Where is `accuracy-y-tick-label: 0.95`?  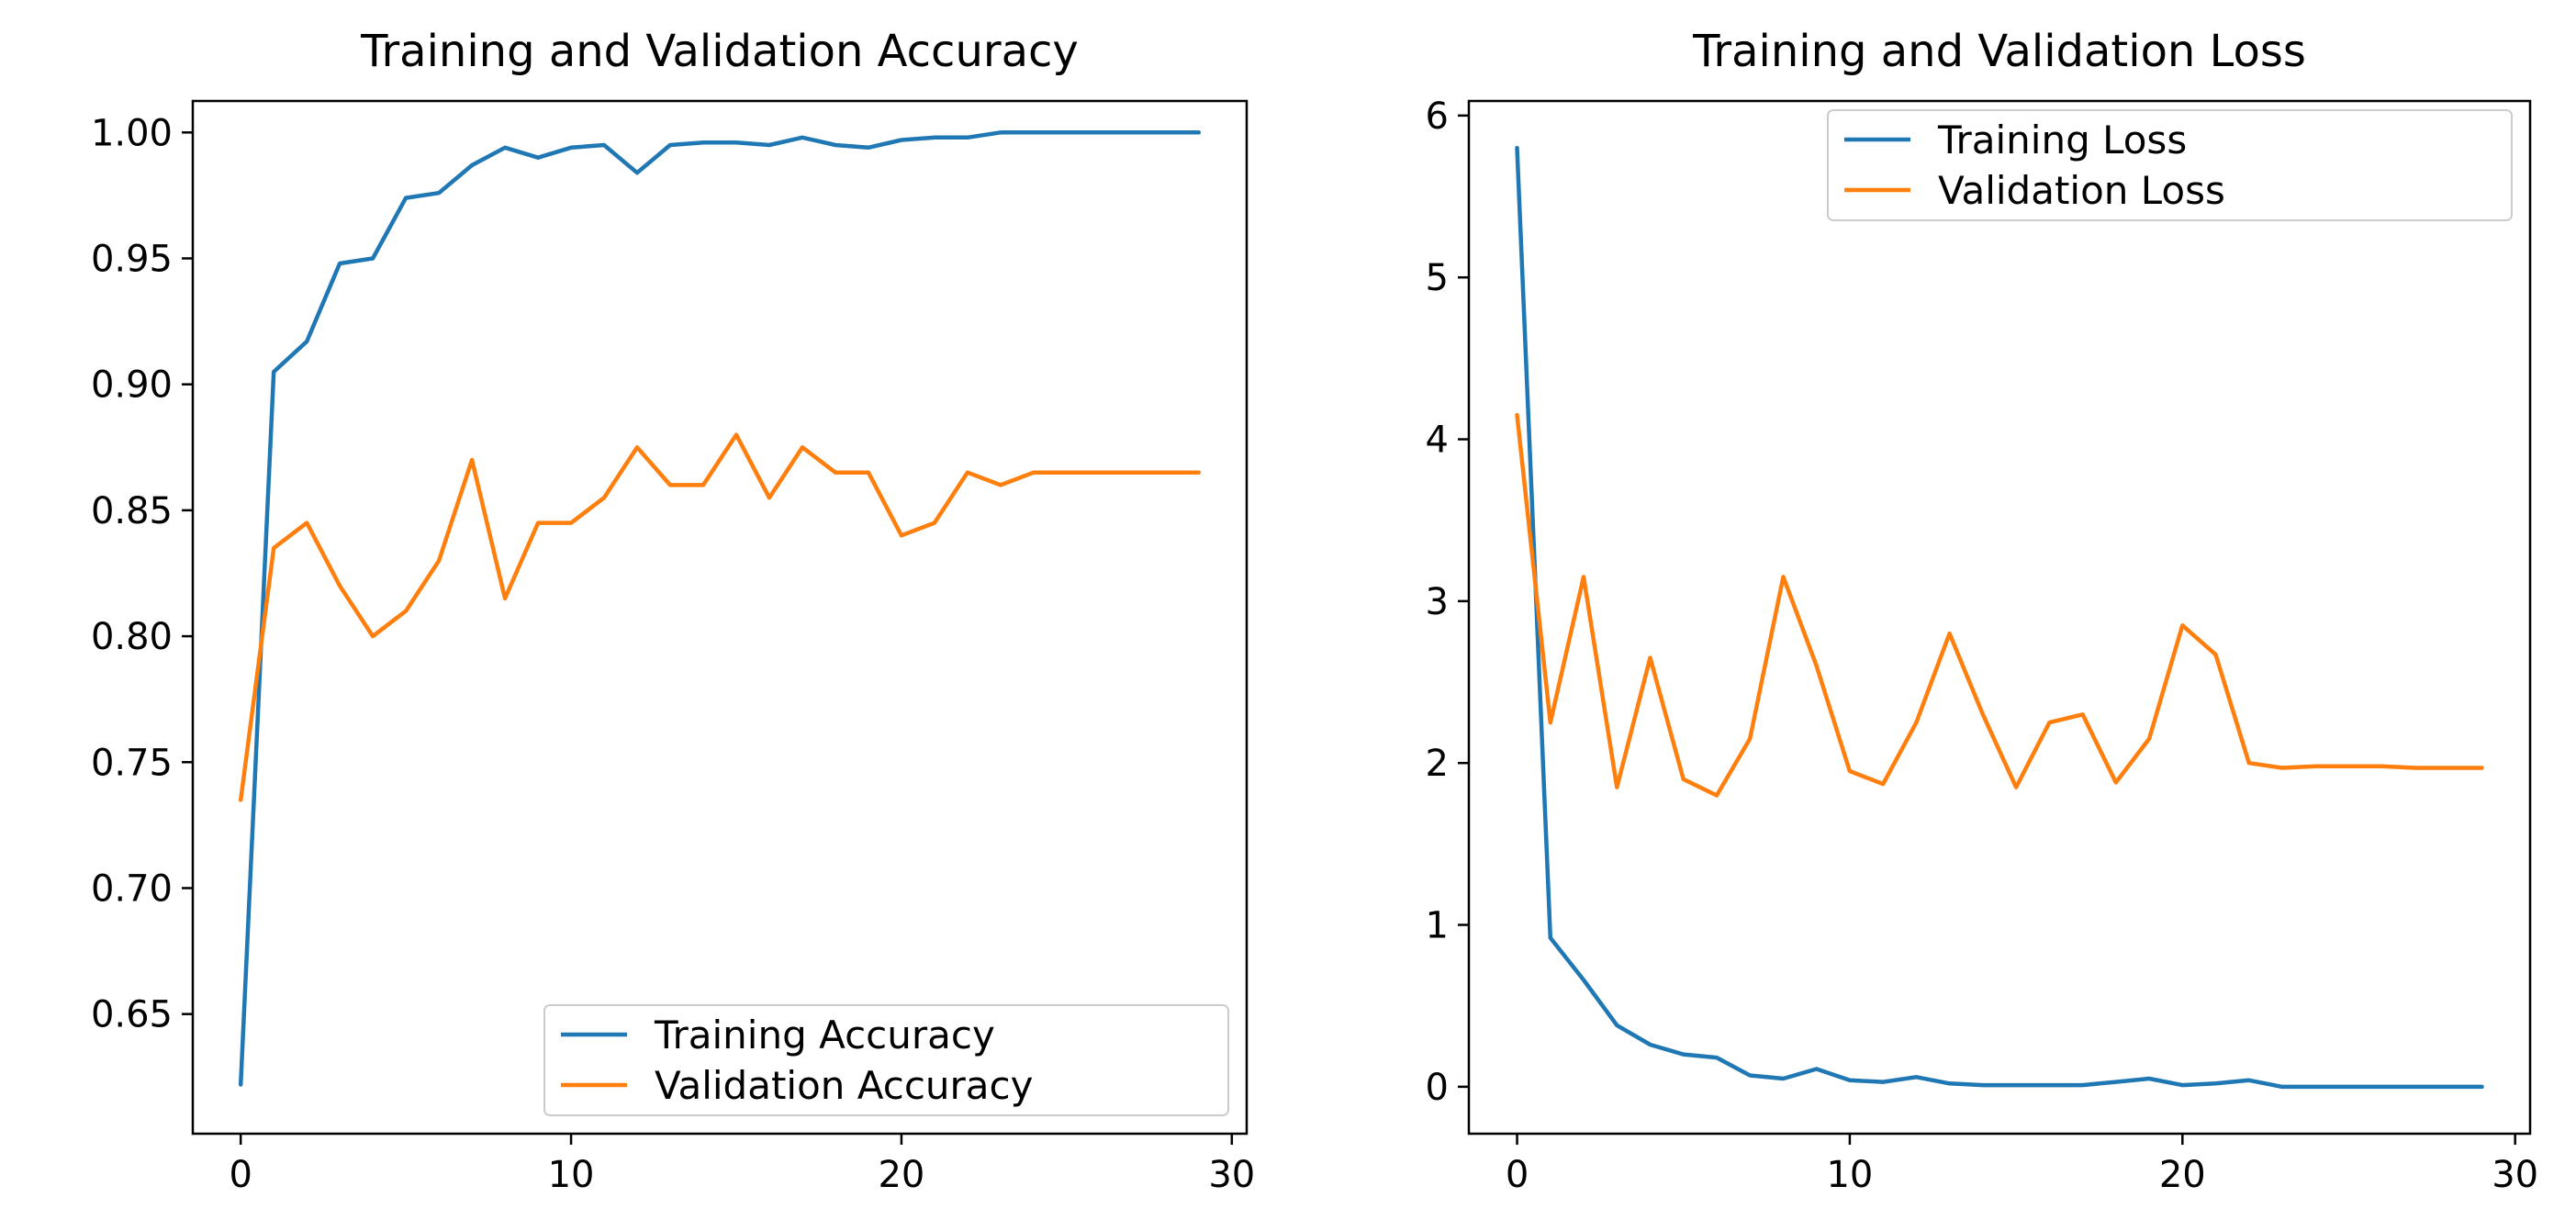
accuracy-y-tick-label: 0.95 is located at coordinates (132, 259).